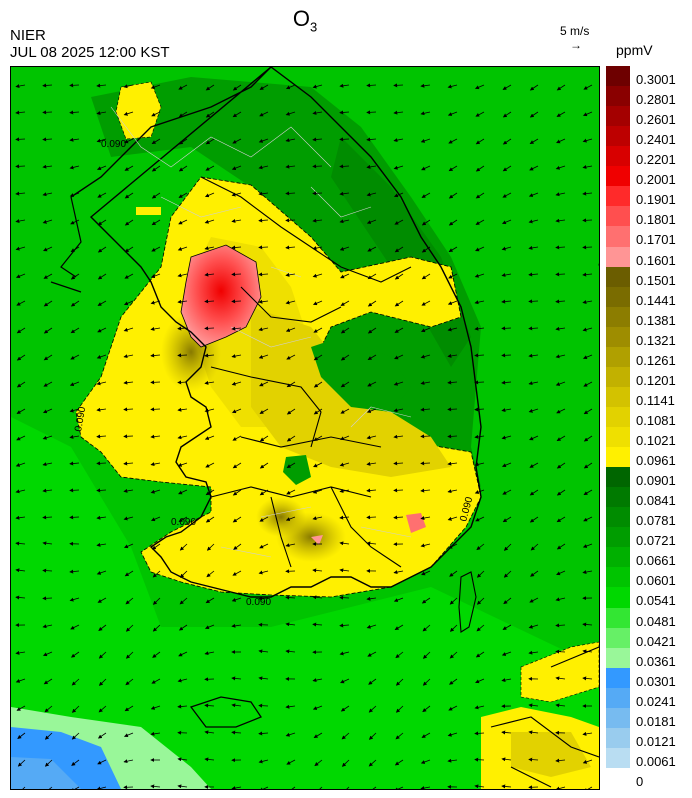 This screenshot has width=692, height=798. I want to click on colorbar-tick-label: 0.2001, so click(656, 180).